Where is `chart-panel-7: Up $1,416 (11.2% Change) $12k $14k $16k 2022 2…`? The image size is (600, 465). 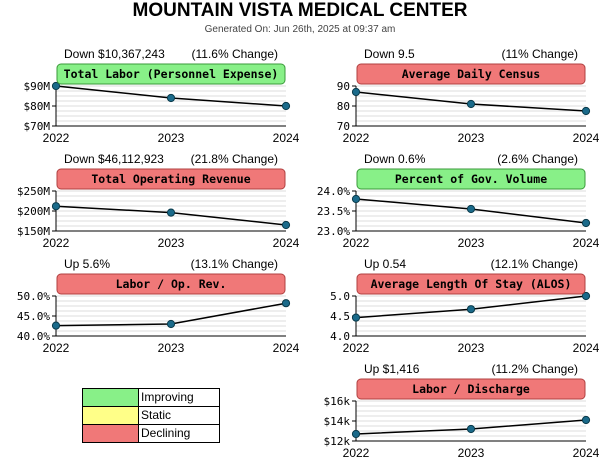
chart-panel-7: Up $1,416 (11.2% Change) $12k $14k $16k 2022 2… is located at coordinates (462, 411).